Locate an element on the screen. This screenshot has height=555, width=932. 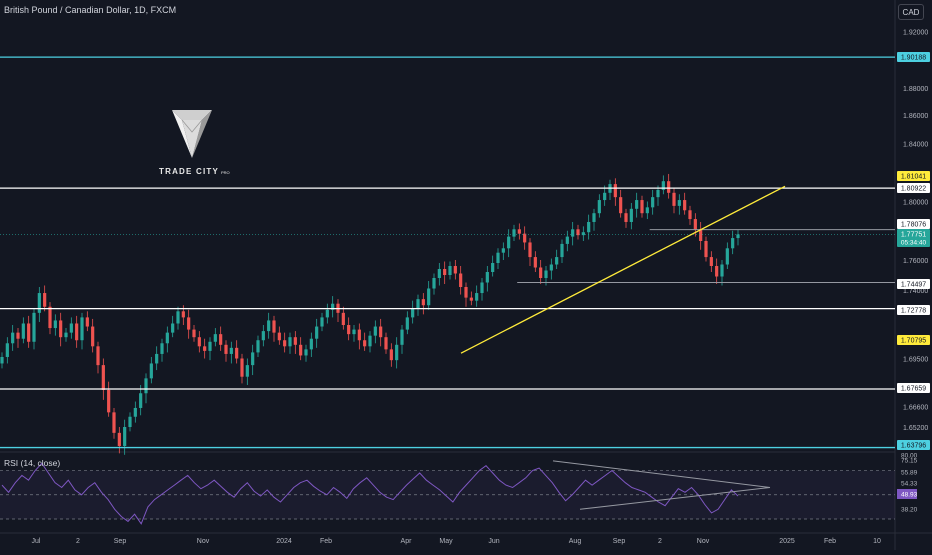
price-badge-label: 1.80922 is located at coordinates (913, 189).